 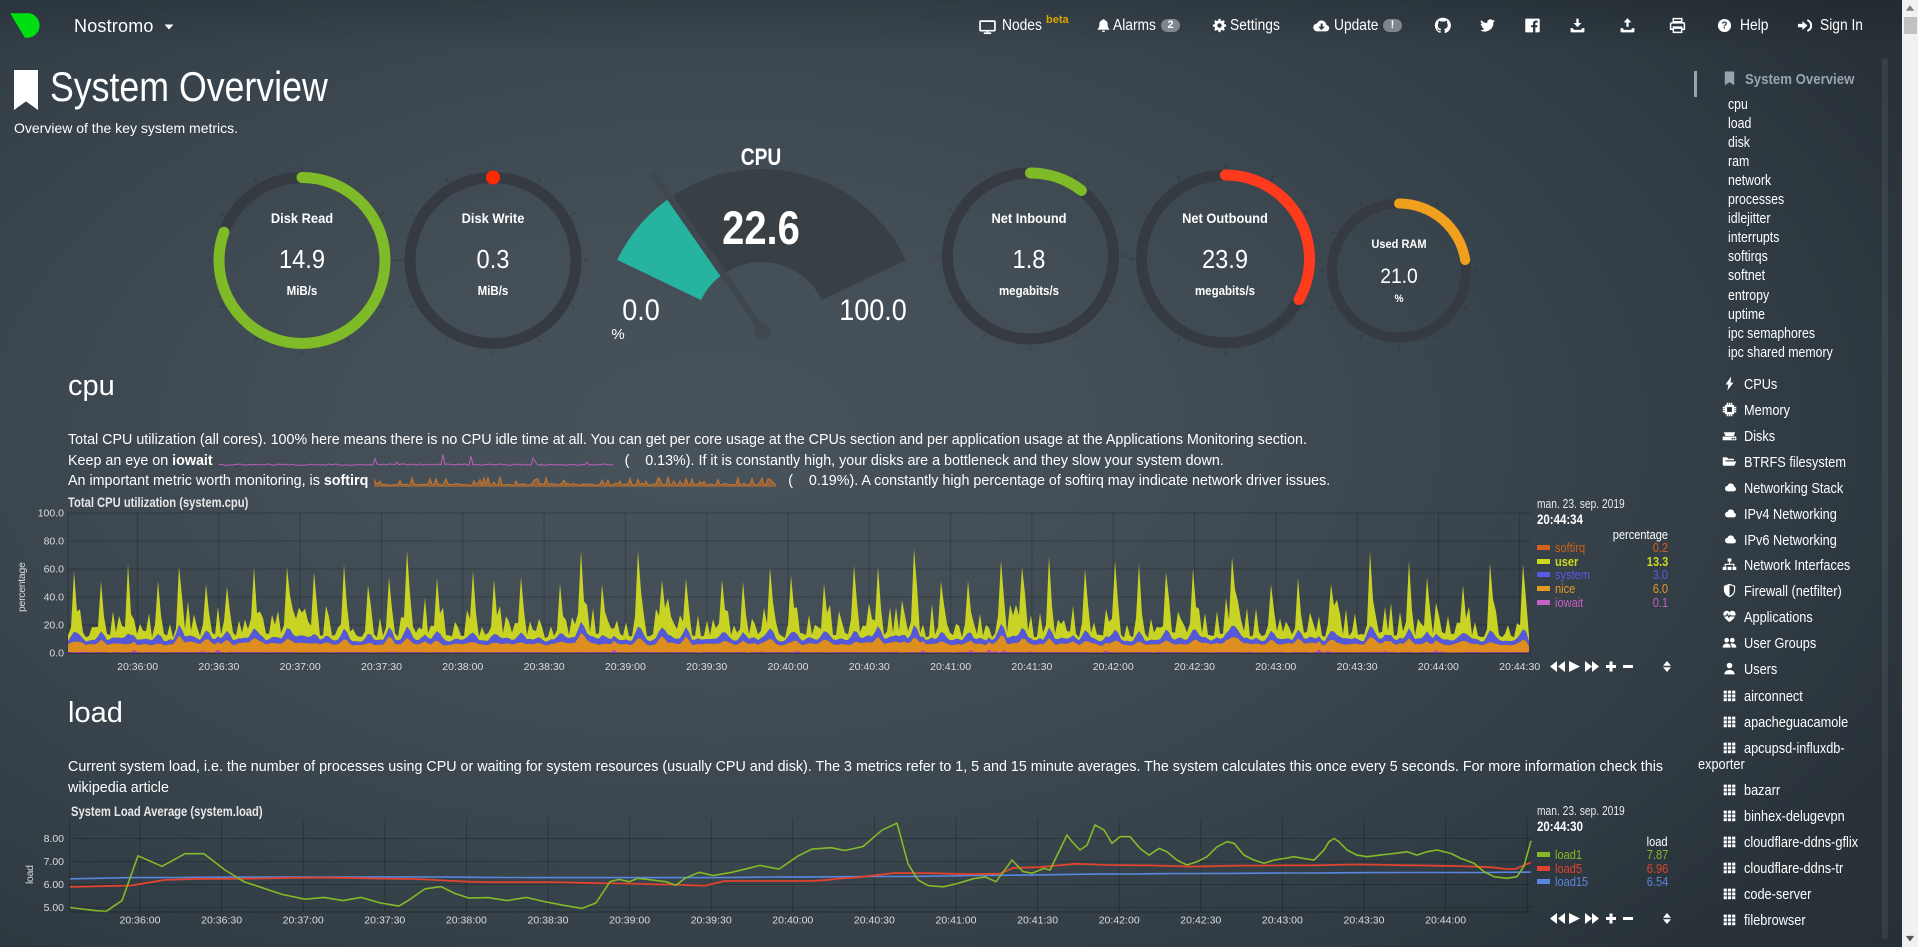 What do you see at coordinates (51, 514) in the screenshot?
I see `svg-text: 100.0` at bounding box center [51, 514].